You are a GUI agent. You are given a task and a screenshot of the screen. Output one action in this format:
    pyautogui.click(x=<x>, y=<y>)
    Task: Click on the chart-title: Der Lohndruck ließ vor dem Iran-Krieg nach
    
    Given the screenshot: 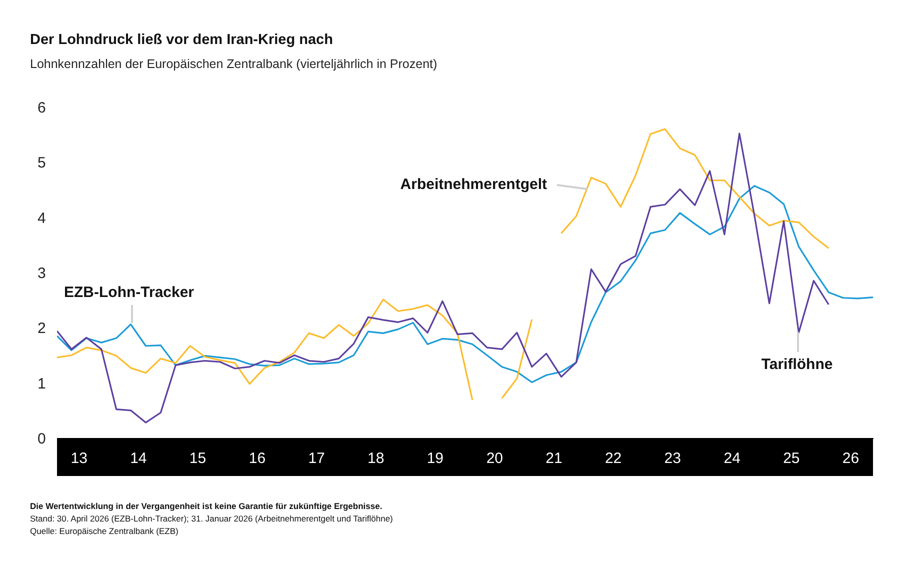 What is the action you would take?
    pyautogui.click(x=181, y=40)
    